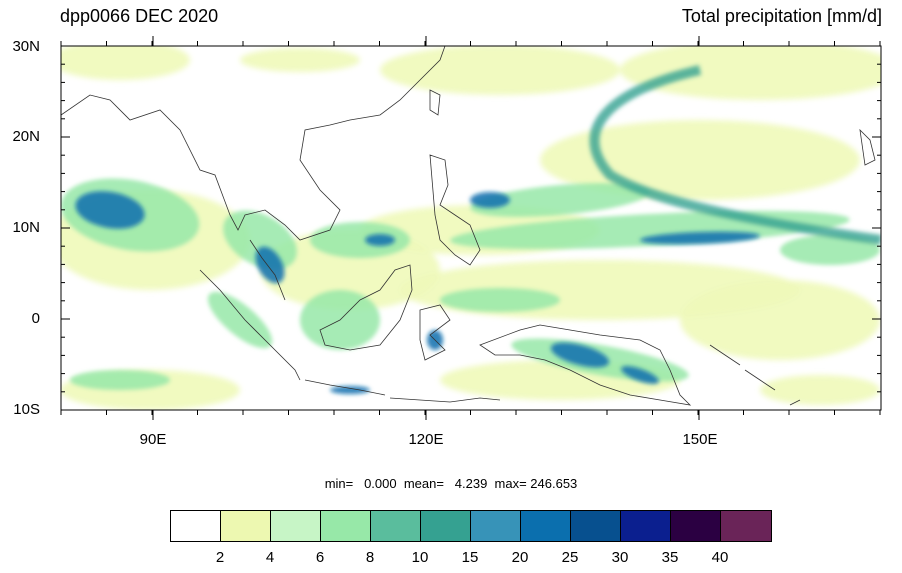 This screenshot has height=573, width=902. Describe the element at coordinates (420, 557) in the screenshot. I see `colorbar-label: 10` at that location.